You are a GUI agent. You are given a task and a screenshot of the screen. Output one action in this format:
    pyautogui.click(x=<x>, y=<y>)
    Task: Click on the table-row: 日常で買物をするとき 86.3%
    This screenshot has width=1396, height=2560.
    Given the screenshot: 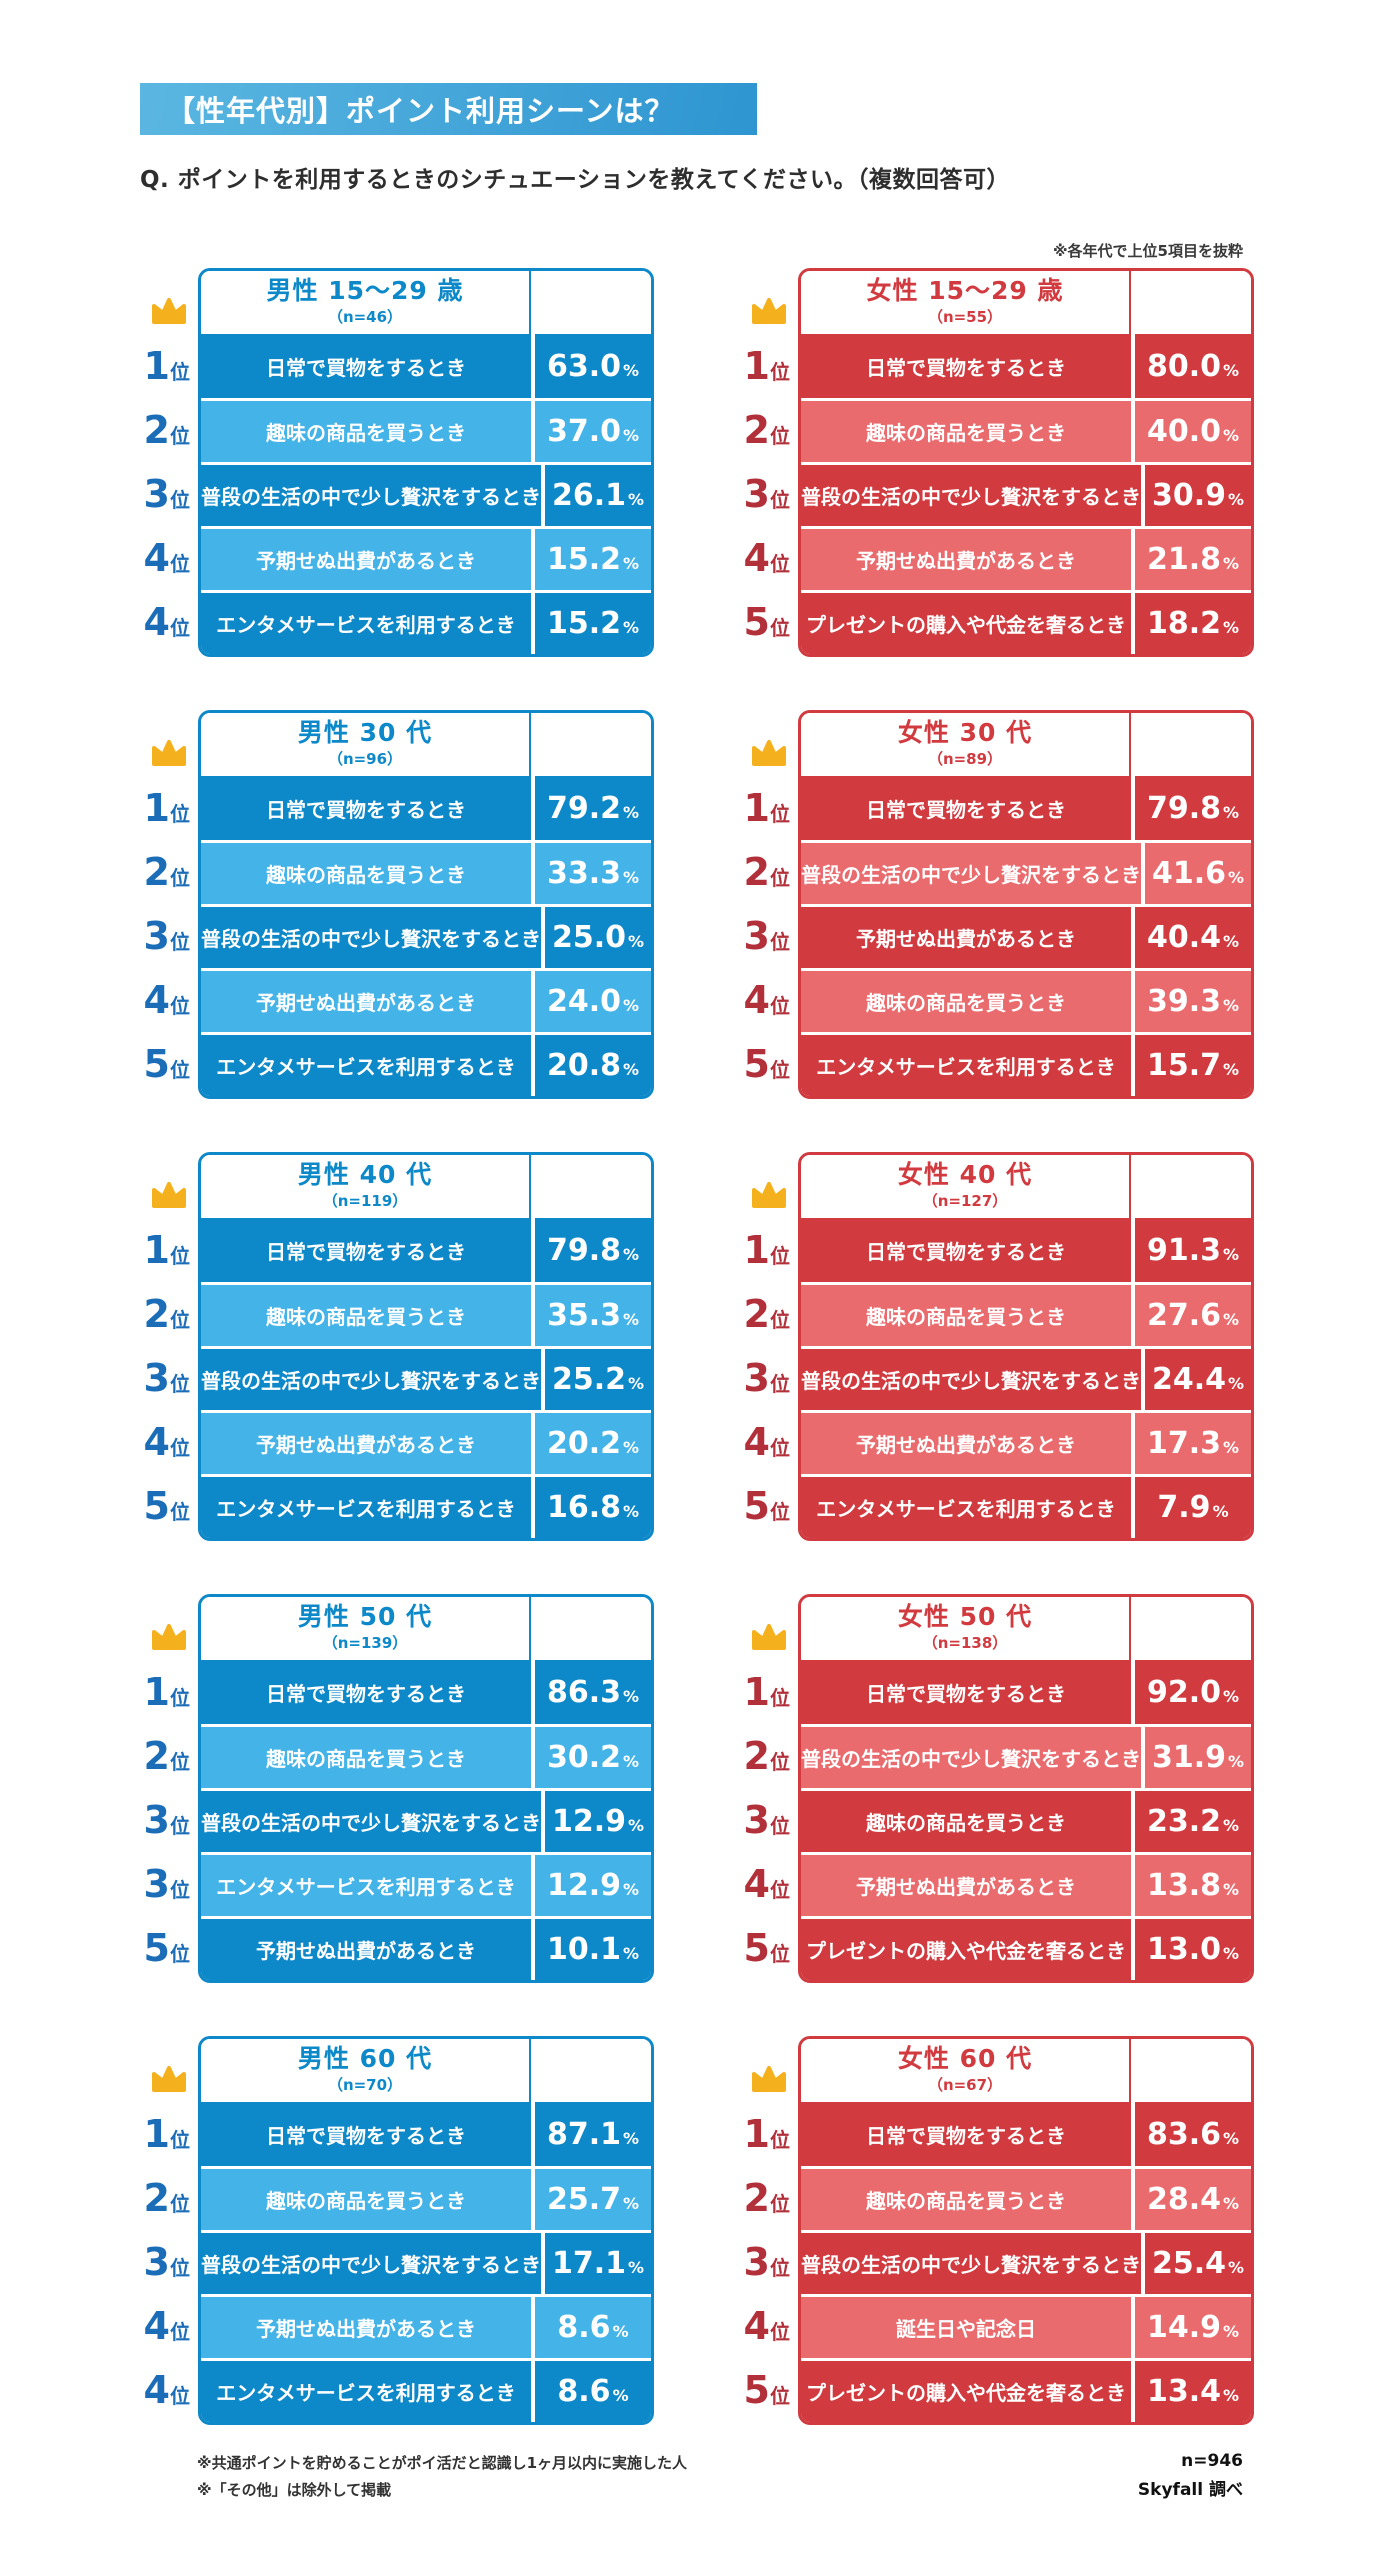 What is the action you would take?
    pyautogui.click(x=426, y=1692)
    